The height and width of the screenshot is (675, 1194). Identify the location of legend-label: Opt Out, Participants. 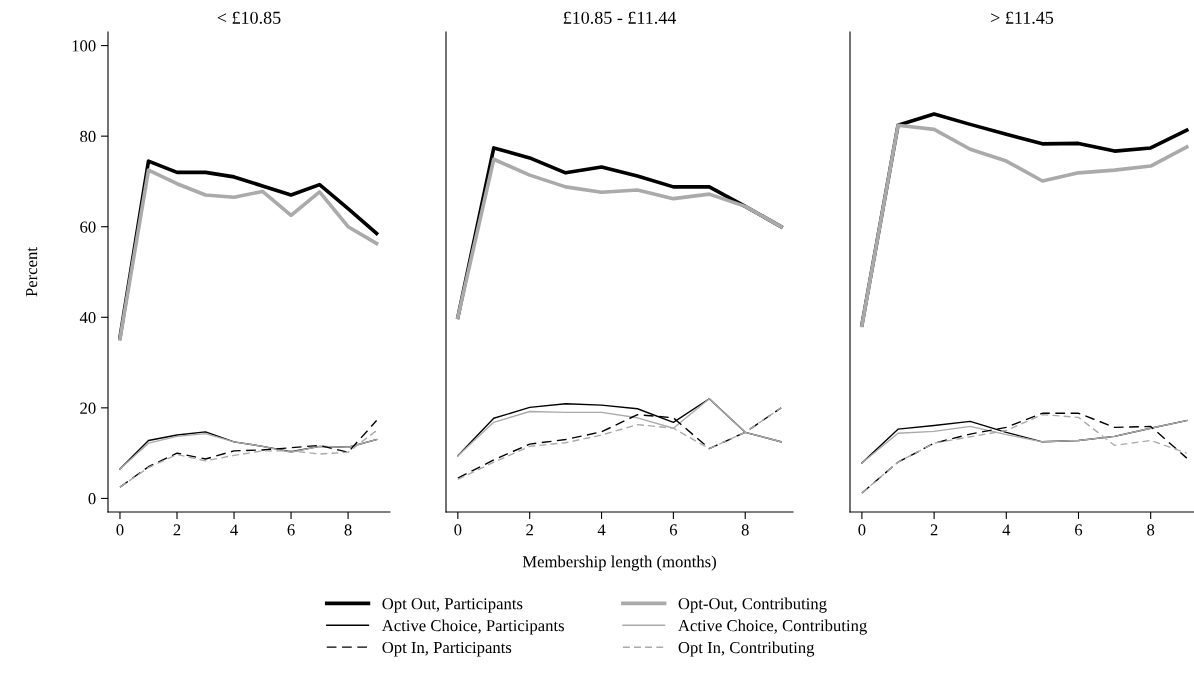
(452, 605).